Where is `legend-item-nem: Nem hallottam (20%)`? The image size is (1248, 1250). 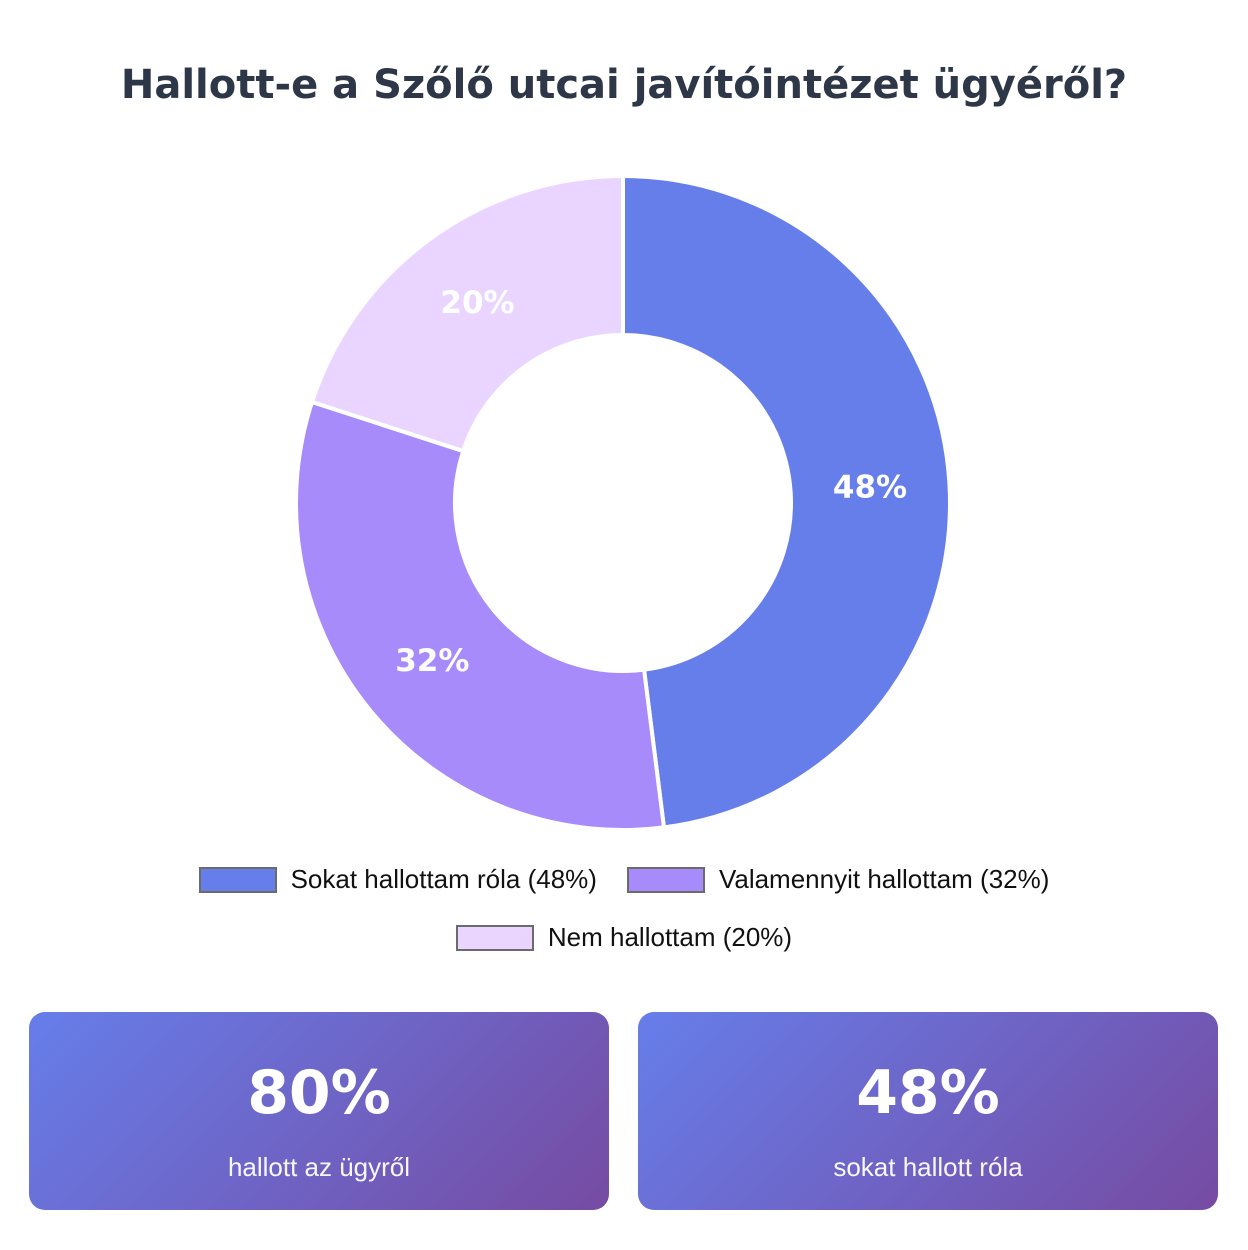
legend-item-nem: Nem hallottam (20%) is located at coordinates (624, 937).